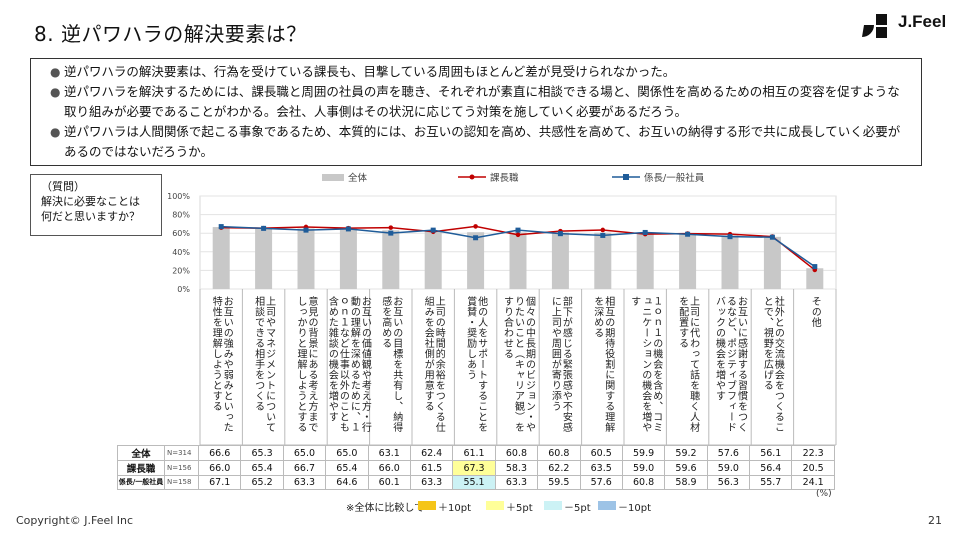 Image resolution: width=960 pixels, height=540 pixels. I want to click on category-label: 上司やマネジメントについて, so click(270, 364).